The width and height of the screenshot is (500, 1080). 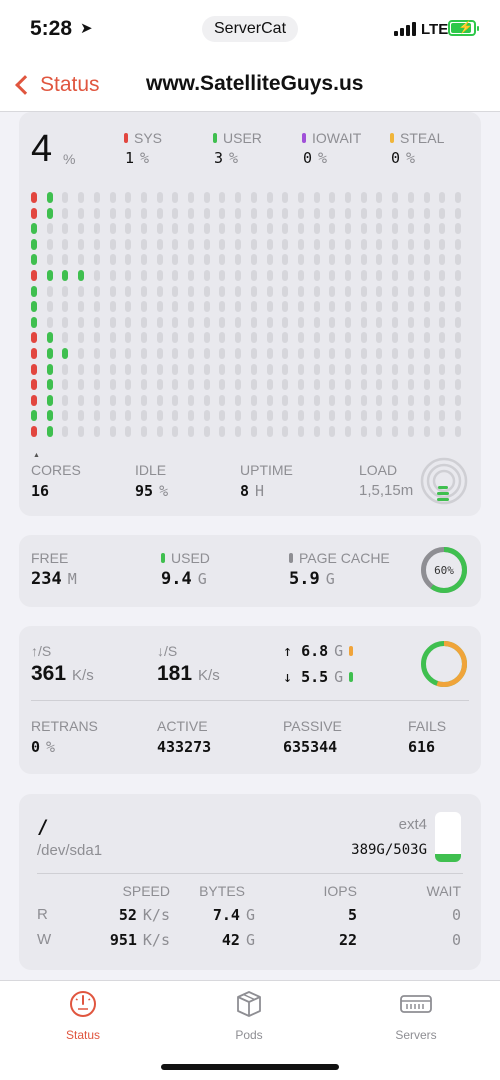 I want to click on app-name-pill: ServerCat, so click(x=250, y=29).